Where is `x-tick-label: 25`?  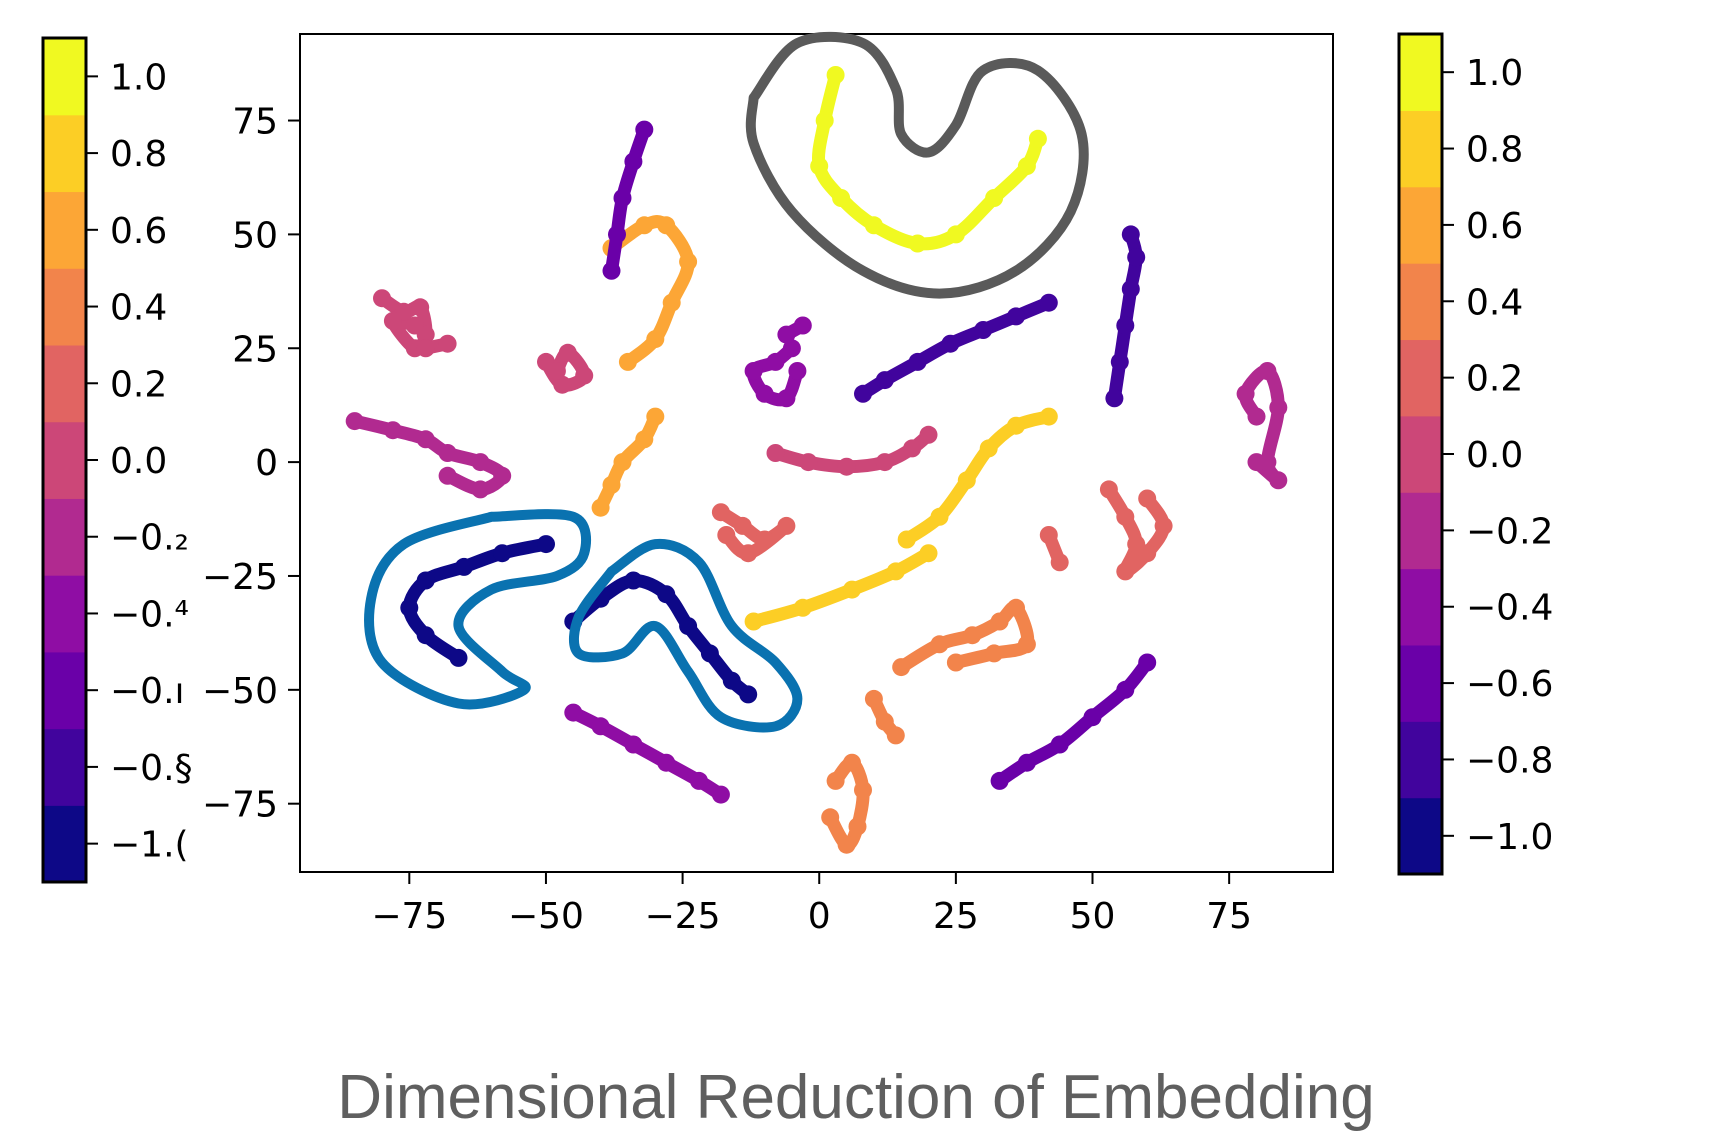 x-tick-label: 25 is located at coordinates (956, 916).